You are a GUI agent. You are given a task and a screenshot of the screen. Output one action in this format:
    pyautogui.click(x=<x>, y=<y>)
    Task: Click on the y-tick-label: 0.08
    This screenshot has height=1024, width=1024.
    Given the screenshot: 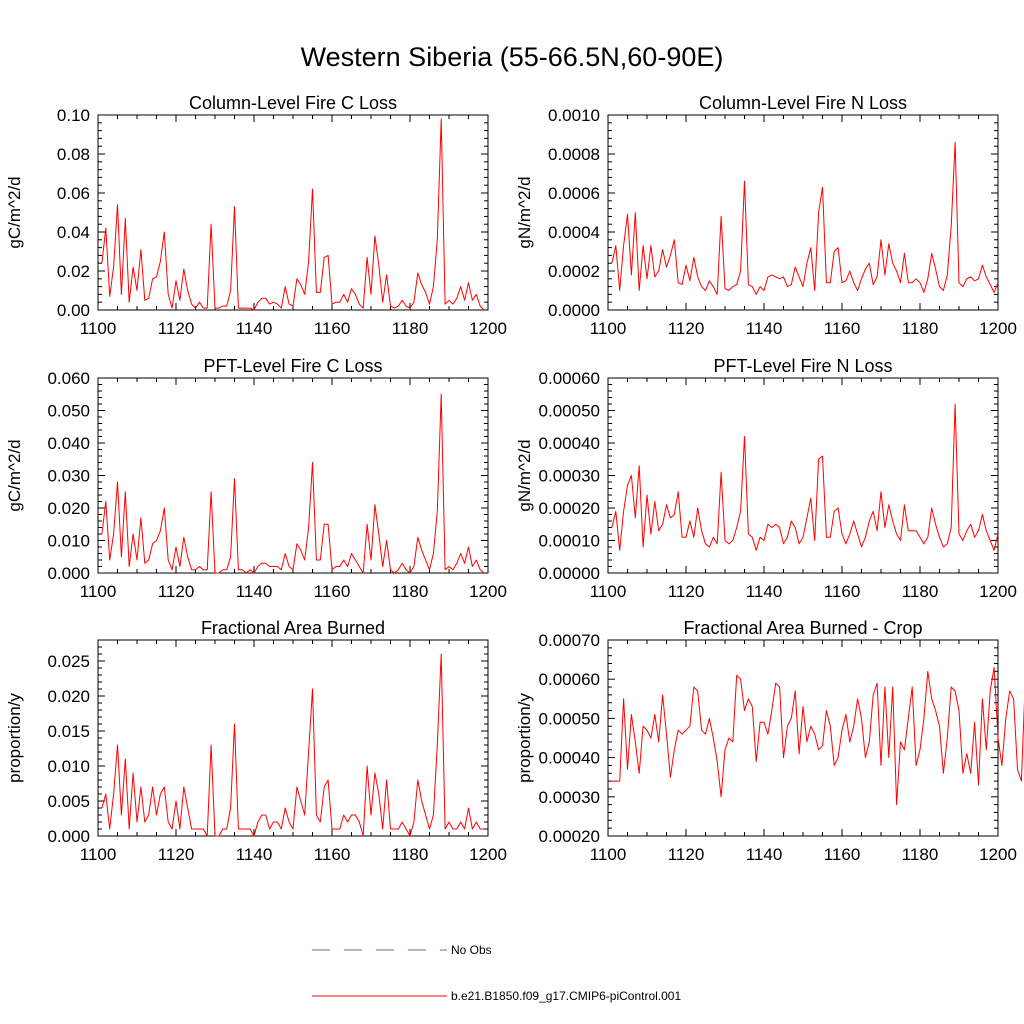 What is the action you would take?
    pyautogui.click(x=73, y=154)
    